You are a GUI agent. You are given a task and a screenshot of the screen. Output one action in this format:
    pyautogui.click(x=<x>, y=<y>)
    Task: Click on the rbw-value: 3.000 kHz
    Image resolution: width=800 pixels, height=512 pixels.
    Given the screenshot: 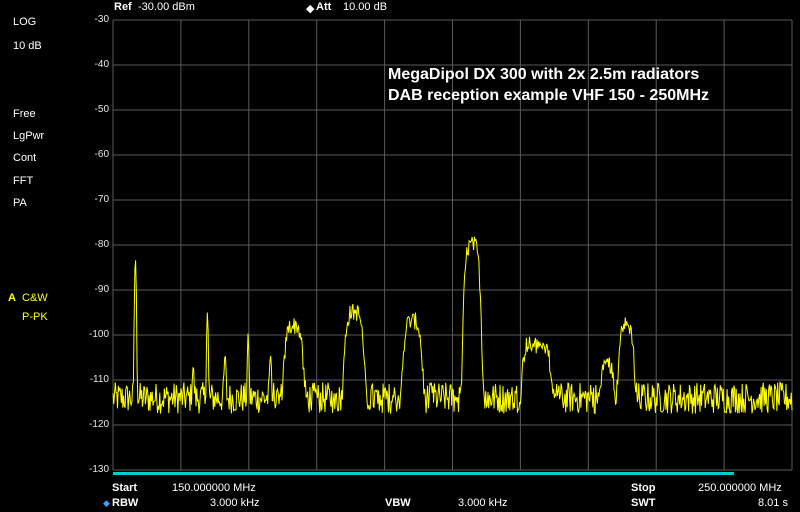 What is the action you would take?
    pyautogui.click(x=235, y=503)
    